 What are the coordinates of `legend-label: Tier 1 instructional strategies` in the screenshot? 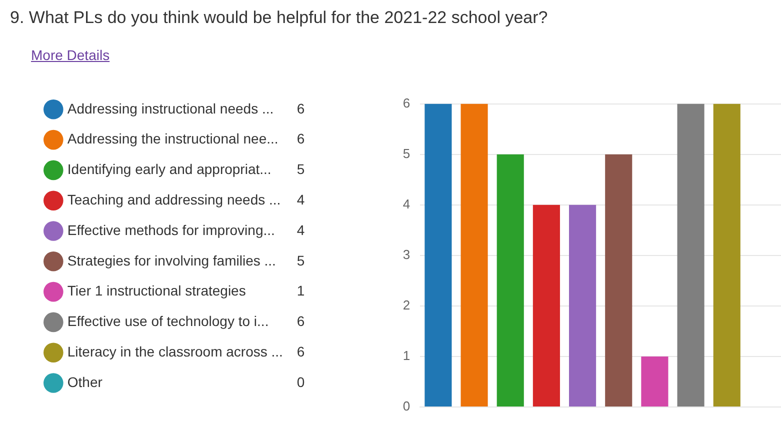 It's located at (156, 290).